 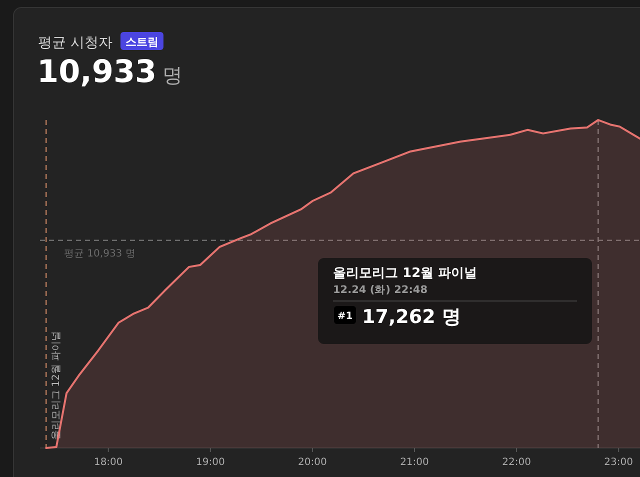 I want to click on annotation: #1, so click(x=345, y=316).